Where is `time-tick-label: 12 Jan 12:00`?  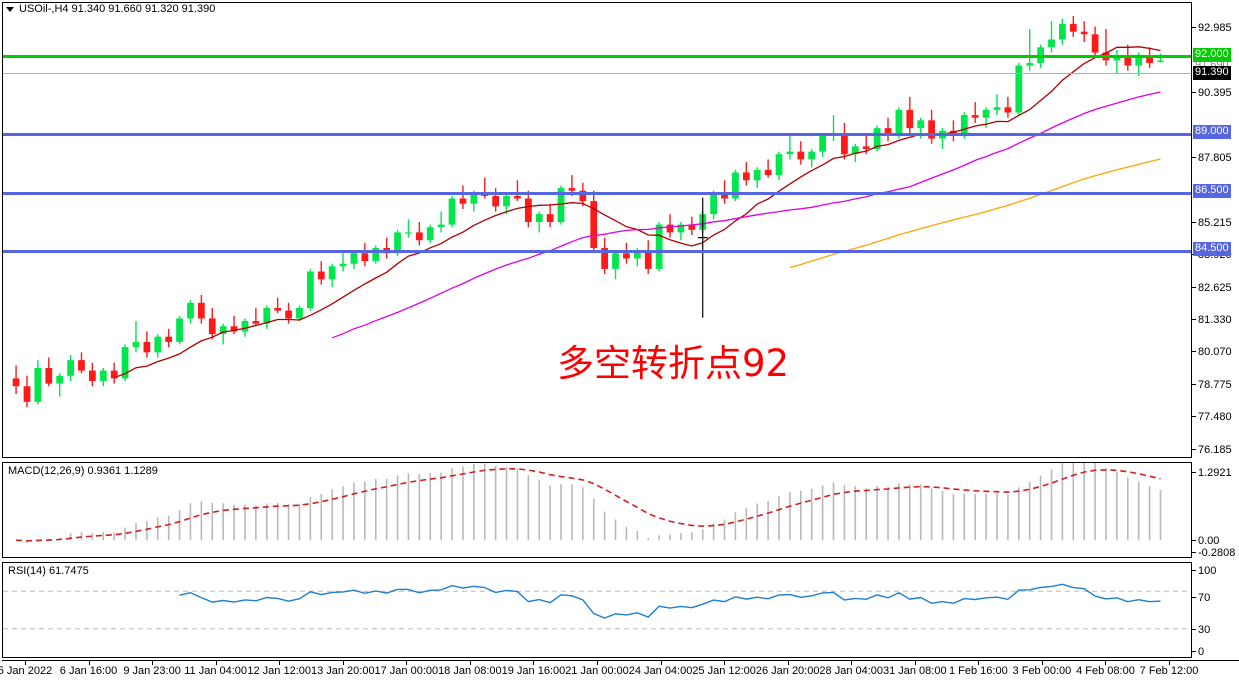 time-tick-label: 12 Jan 12:00 is located at coordinates (279, 671).